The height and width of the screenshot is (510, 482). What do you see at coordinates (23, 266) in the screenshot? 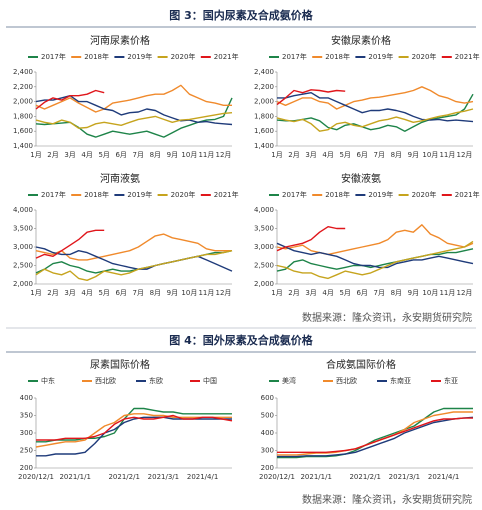
I see `y-tick-label: 2,500` at bounding box center [23, 266].